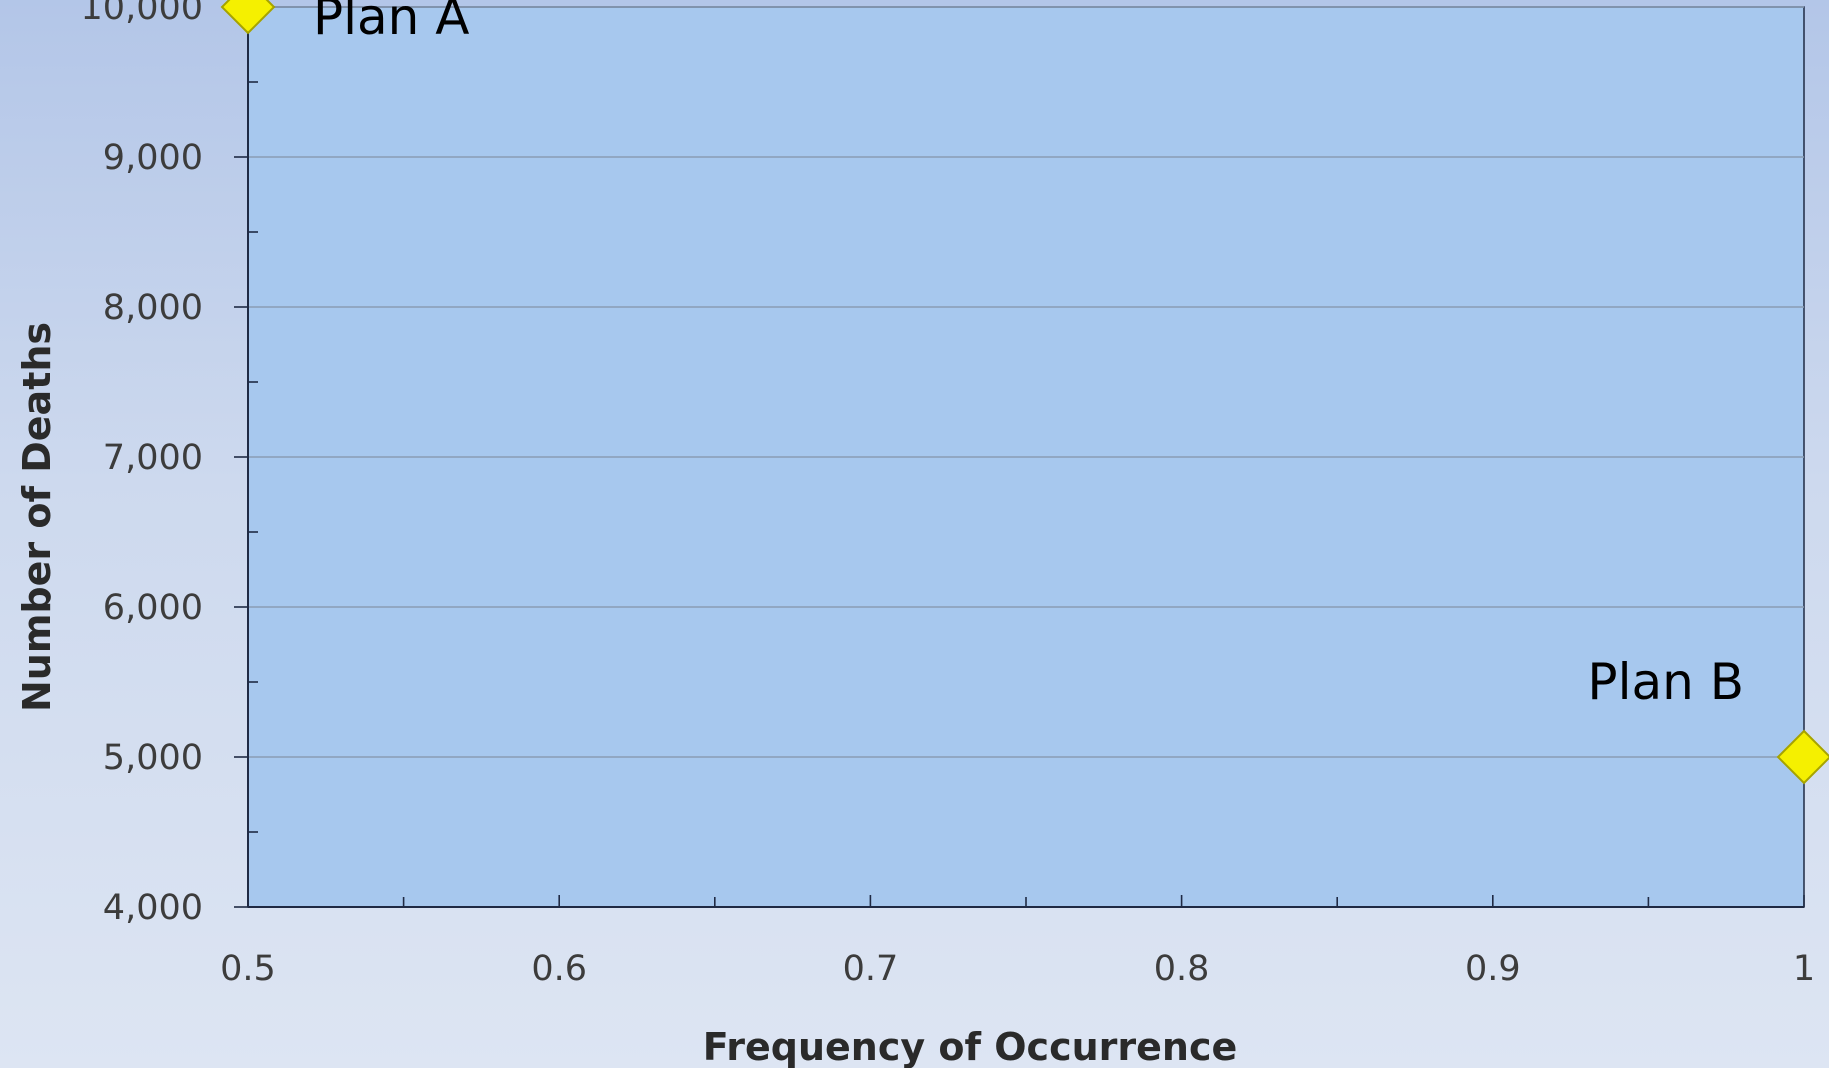  I want to click on x-tick-label: 0.6, so click(559, 969).